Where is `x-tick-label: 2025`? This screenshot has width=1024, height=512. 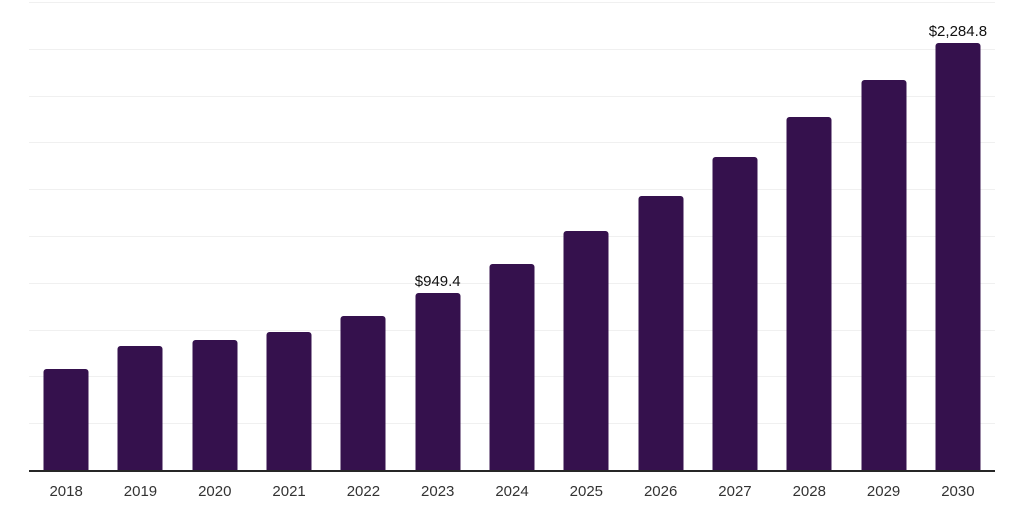 x-tick-label: 2025 is located at coordinates (586, 491).